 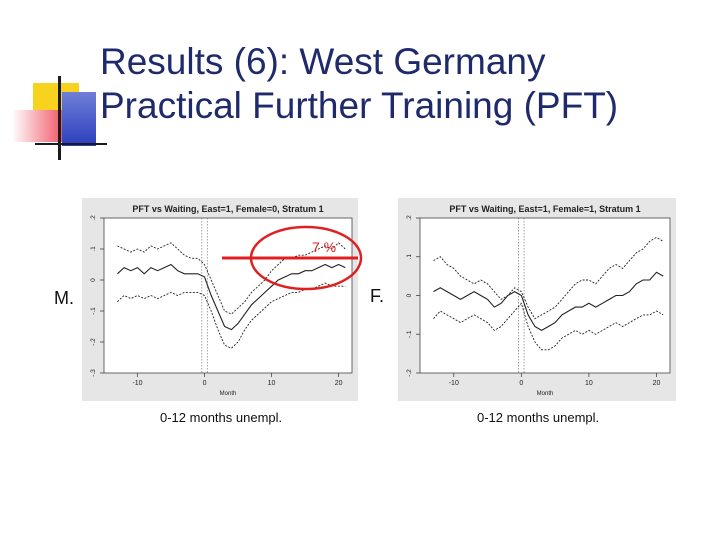 I want to click on slide-title-line1: Results (6): West Germany, so click(x=323, y=61).